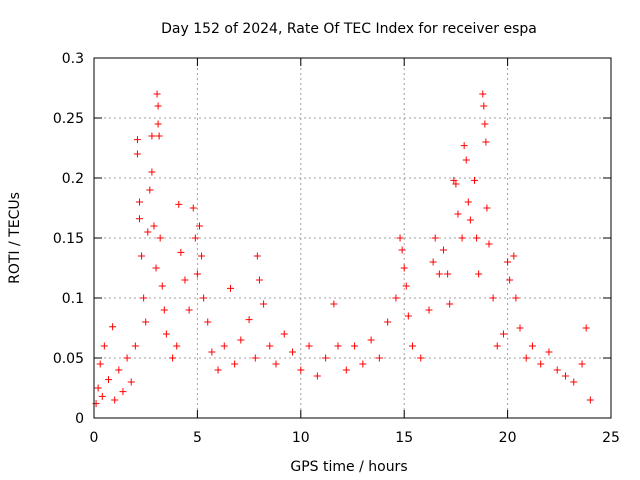 Image resolution: width=640 pixels, height=480 pixels. What do you see at coordinates (508, 438) in the screenshot?
I see `x-tick-label: 20` at bounding box center [508, 438].